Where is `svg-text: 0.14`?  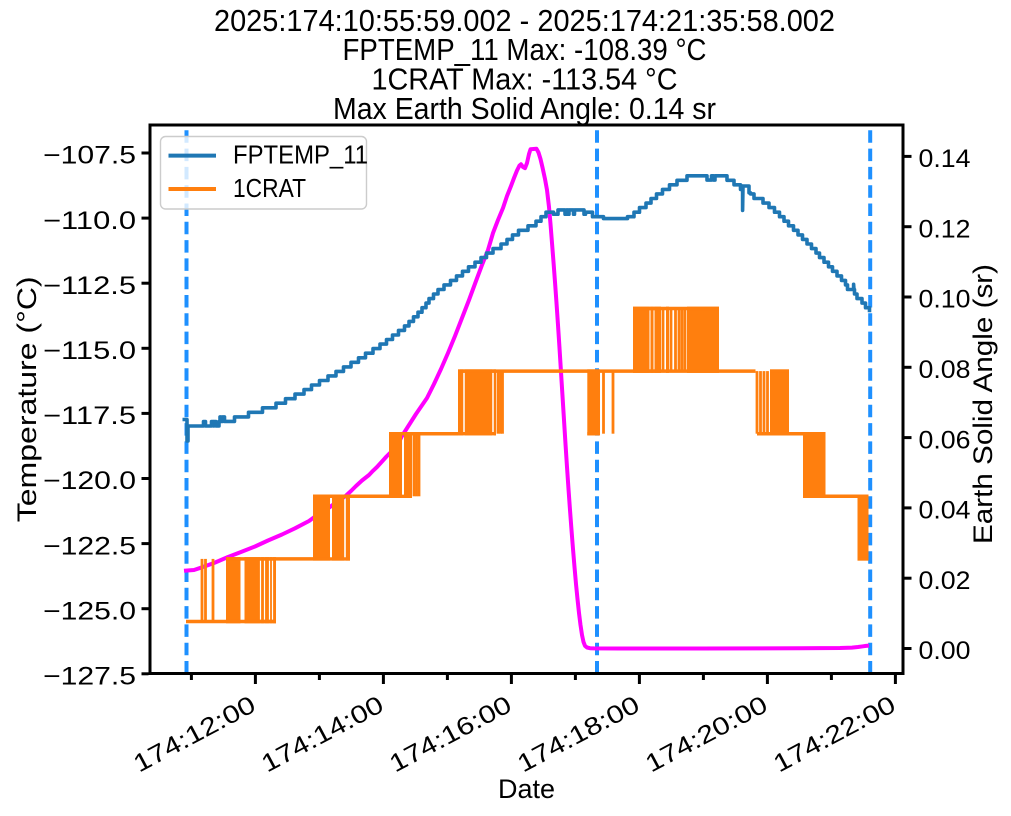 svg-text: 0.14 is located at coordinates (945, 159).